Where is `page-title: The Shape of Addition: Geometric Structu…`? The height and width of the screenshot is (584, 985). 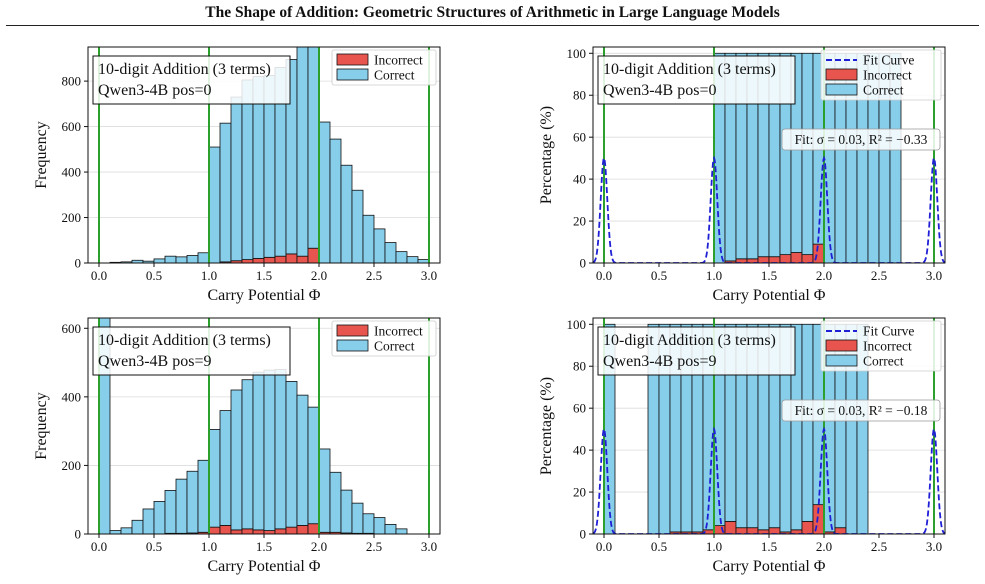 page-title: The Shape of Addition: Geometric Structu… is located at coordinates (492, 12).